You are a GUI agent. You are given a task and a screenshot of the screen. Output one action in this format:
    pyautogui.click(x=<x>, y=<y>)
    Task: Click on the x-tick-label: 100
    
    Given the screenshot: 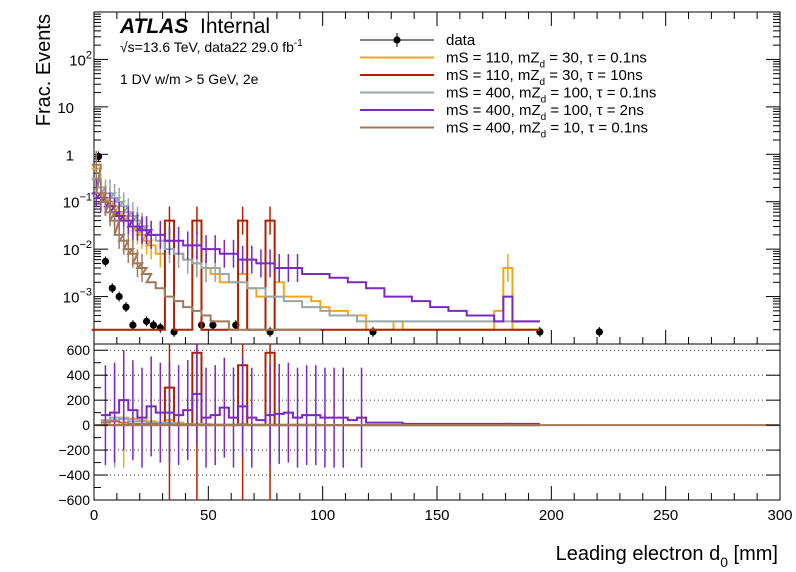 What is the action you would take?
    pyautogui.click(x=322, y=515)
    